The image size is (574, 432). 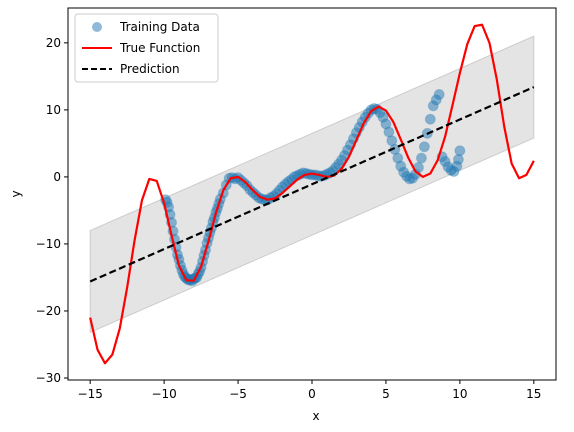 What do you see at coordinates (16, 193) in the screenshot?
I see `y-axis-label: y` at bounding box center [16, 193].